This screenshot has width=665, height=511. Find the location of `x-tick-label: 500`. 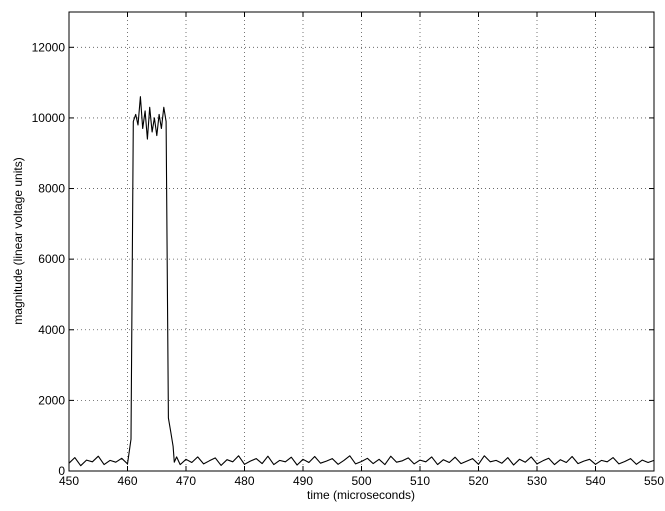

x-tick-label: 500 is located at coordinates (361, 481).